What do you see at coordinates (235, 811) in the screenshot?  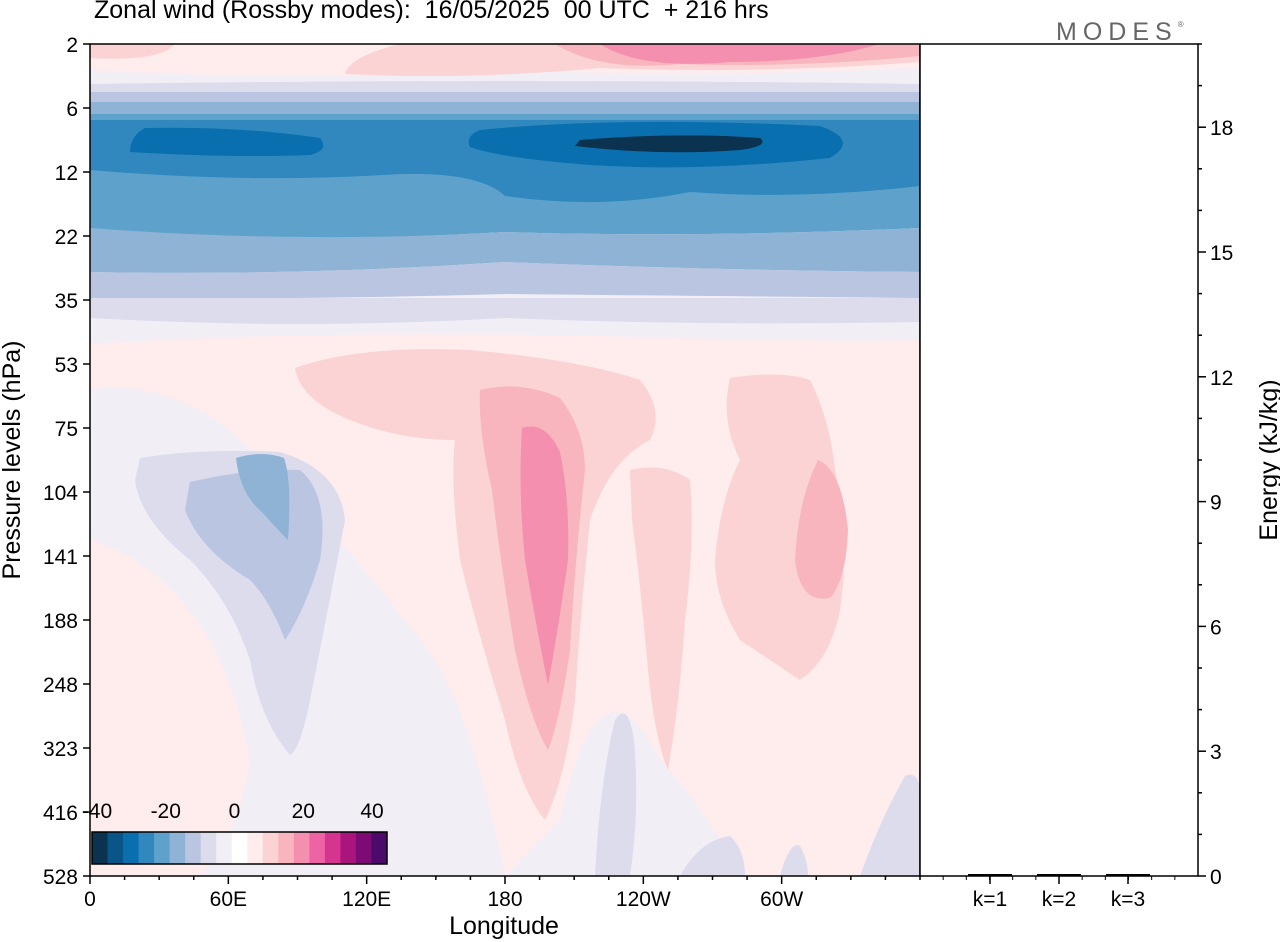 I see `colorbar-tick-label: 0` at bounding box center [235, 811].